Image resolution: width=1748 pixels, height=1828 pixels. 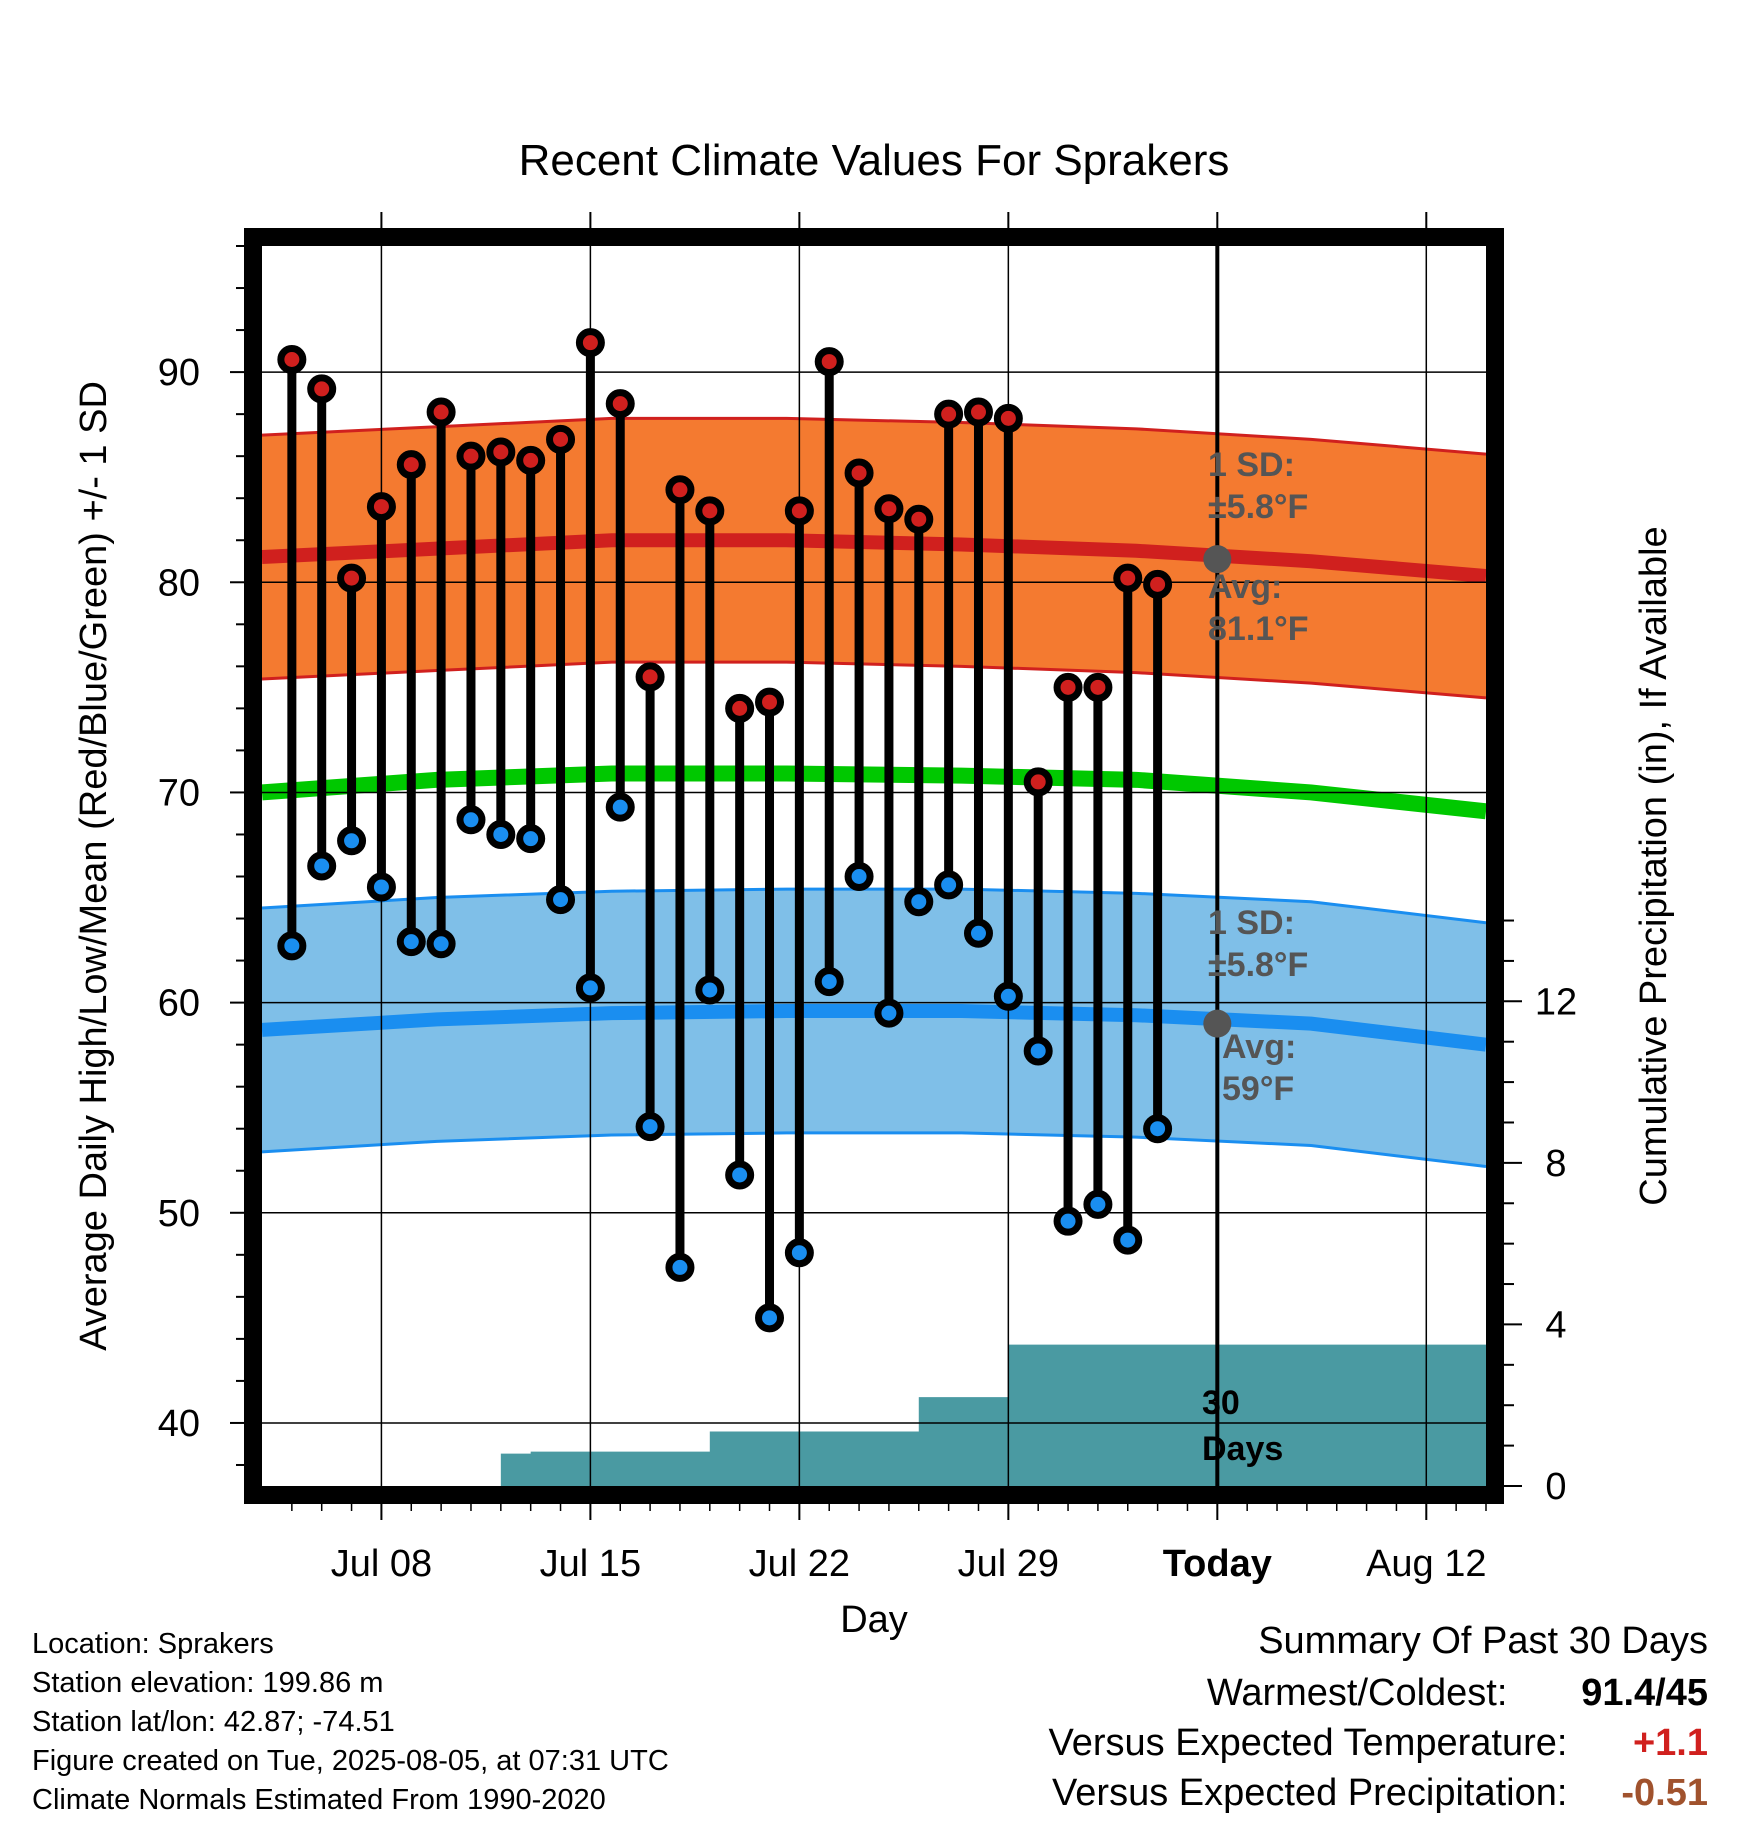 I want to click on summary-temp-row: Versus Expected Temperature: +1.1, so click(x=1378, y=1743).